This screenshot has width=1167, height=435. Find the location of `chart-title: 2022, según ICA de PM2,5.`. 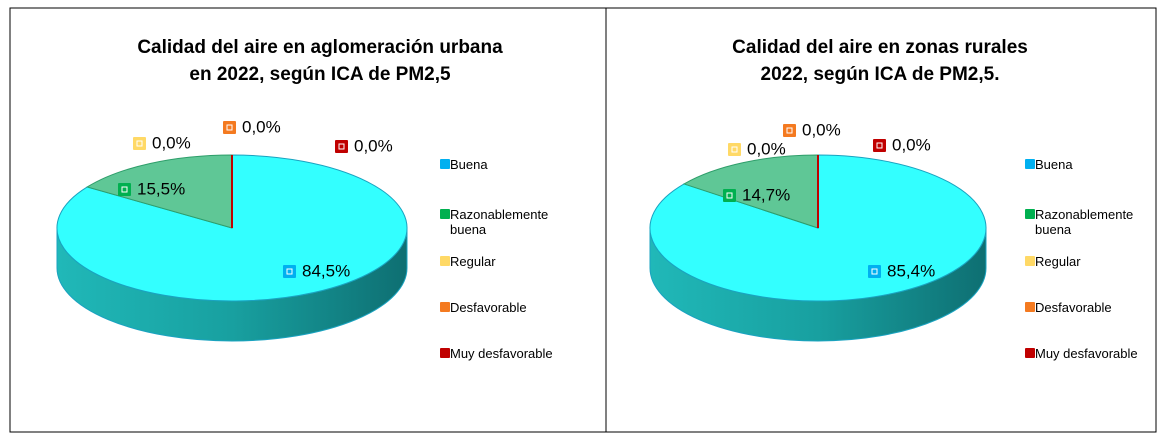

chart-title: 2022, según ICA de PM2,5. is located at coordinates (880, 74).